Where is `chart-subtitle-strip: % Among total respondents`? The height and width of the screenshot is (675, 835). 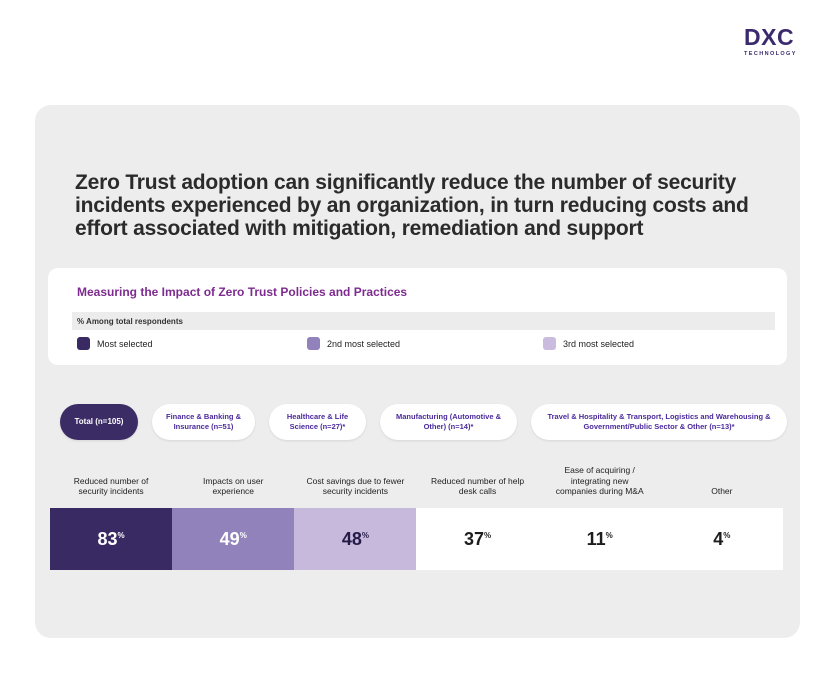 chart-subtitle-strip: % Among total respondents is located at coordinates (423, 321).